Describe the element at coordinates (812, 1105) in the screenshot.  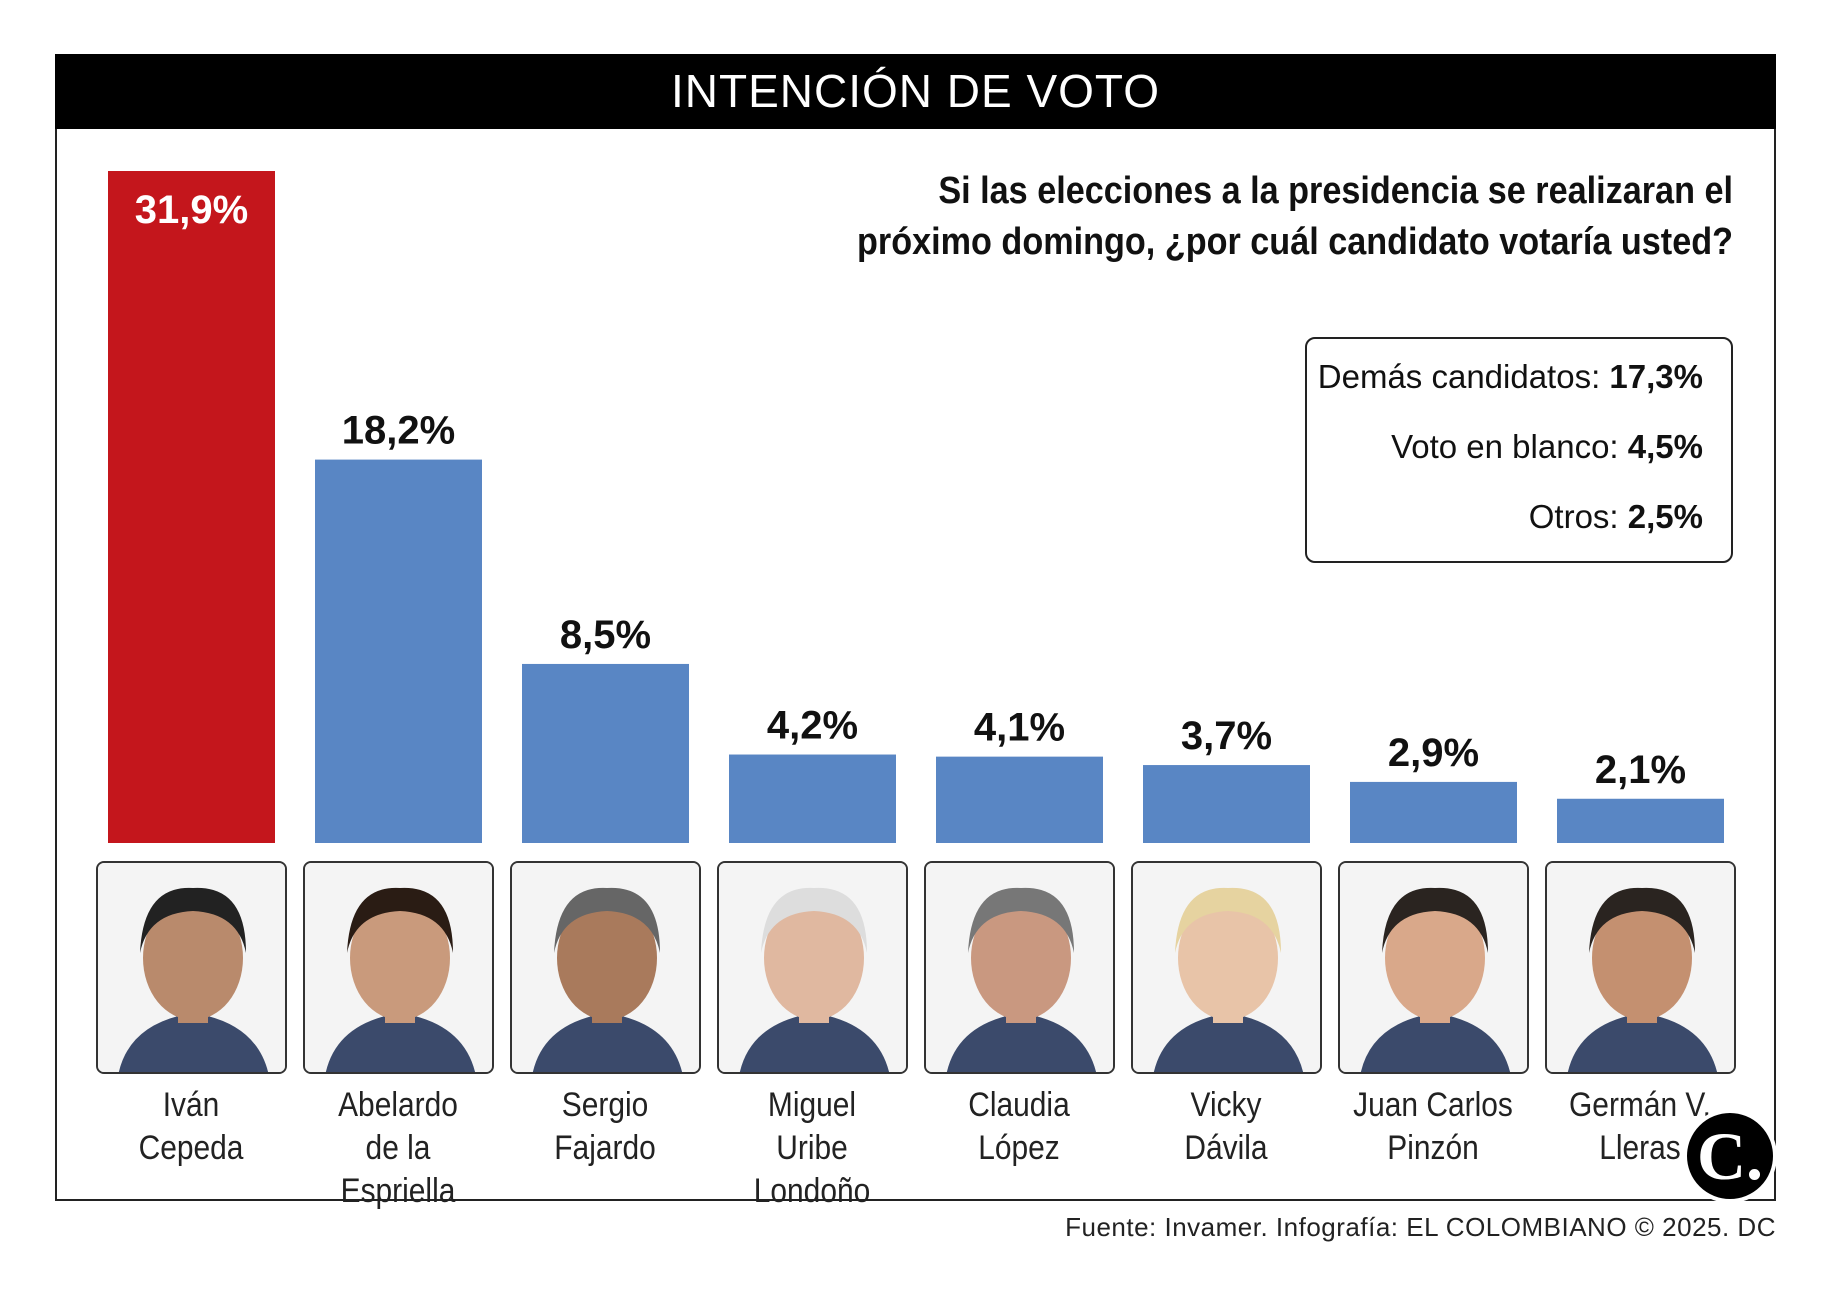
I see `candidate-name-line: Miguel` at that location.